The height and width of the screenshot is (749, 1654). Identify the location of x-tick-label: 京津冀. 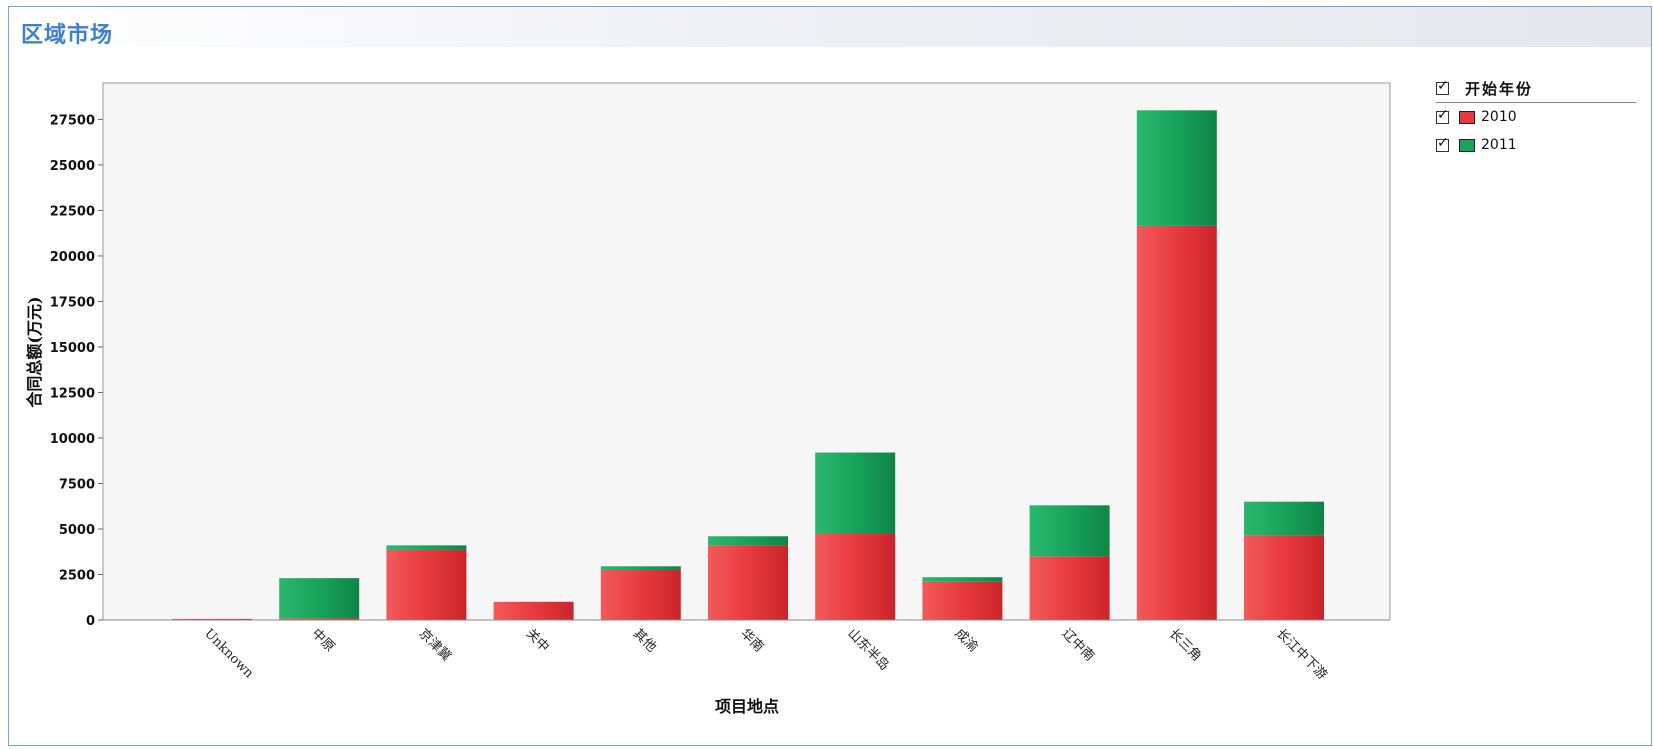
(435, 645).